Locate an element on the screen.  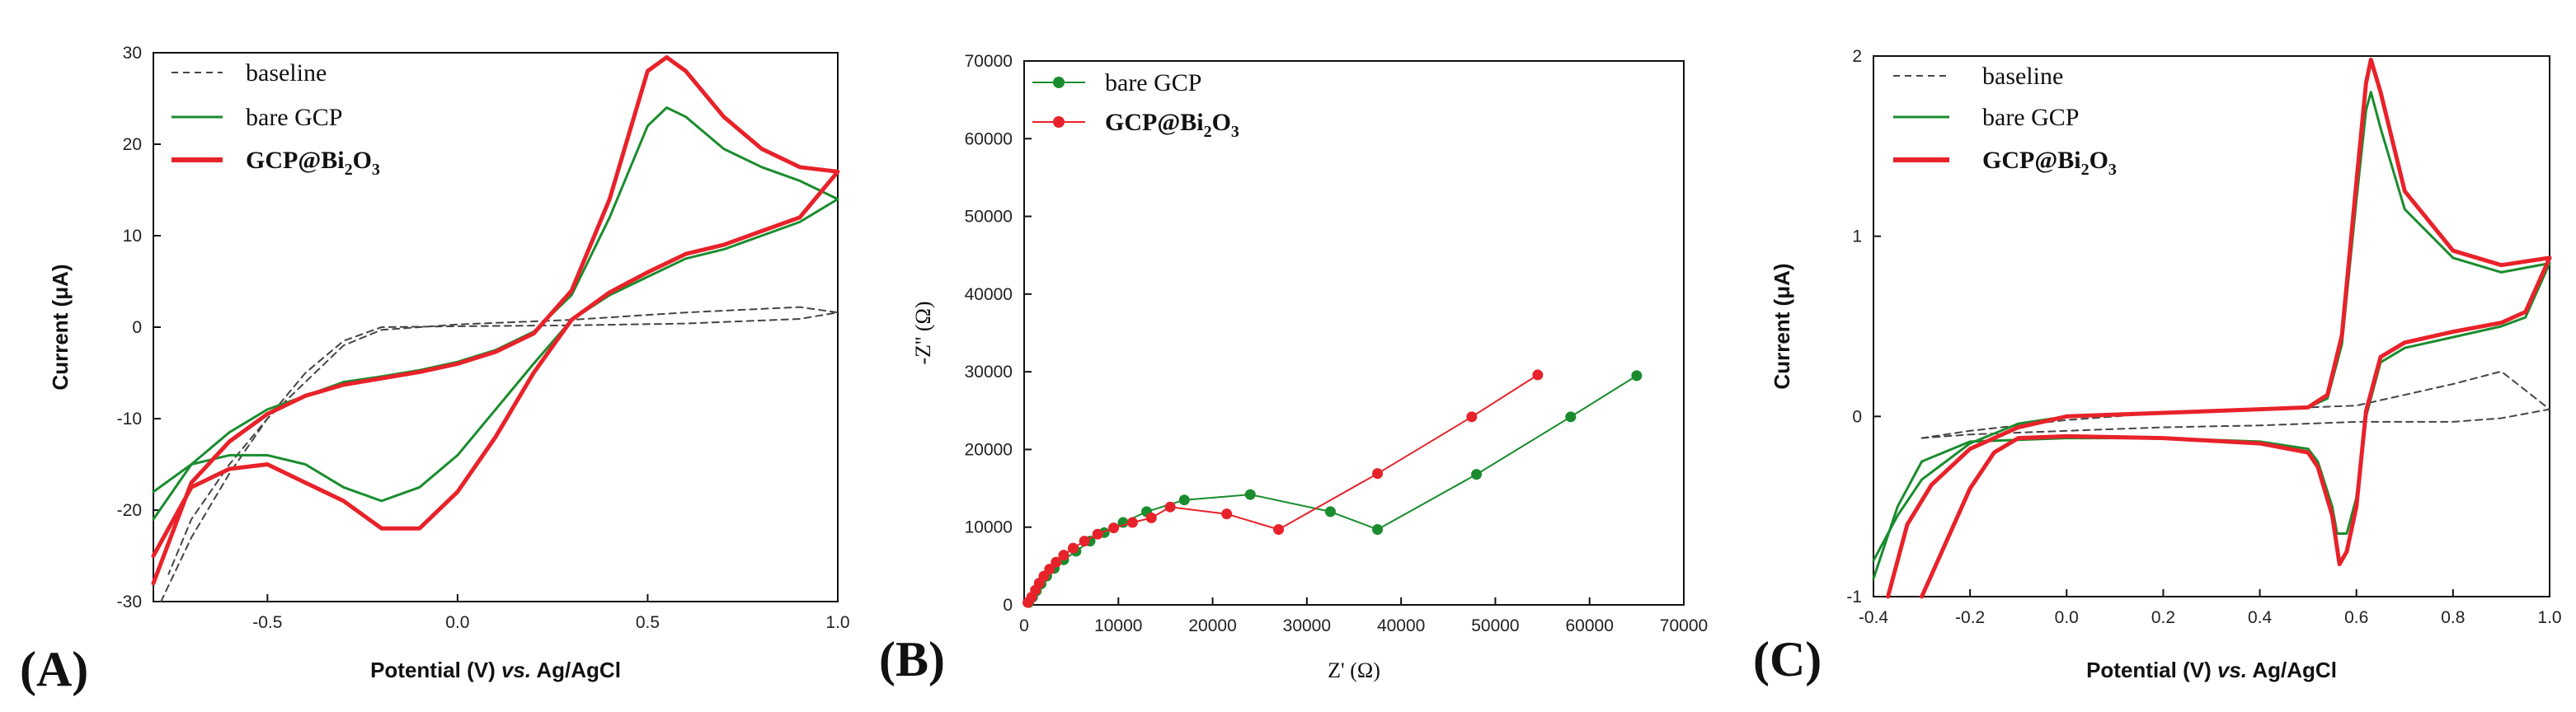
legend-label-bare-b: bare GCP is located at coordinates (1153, 82).